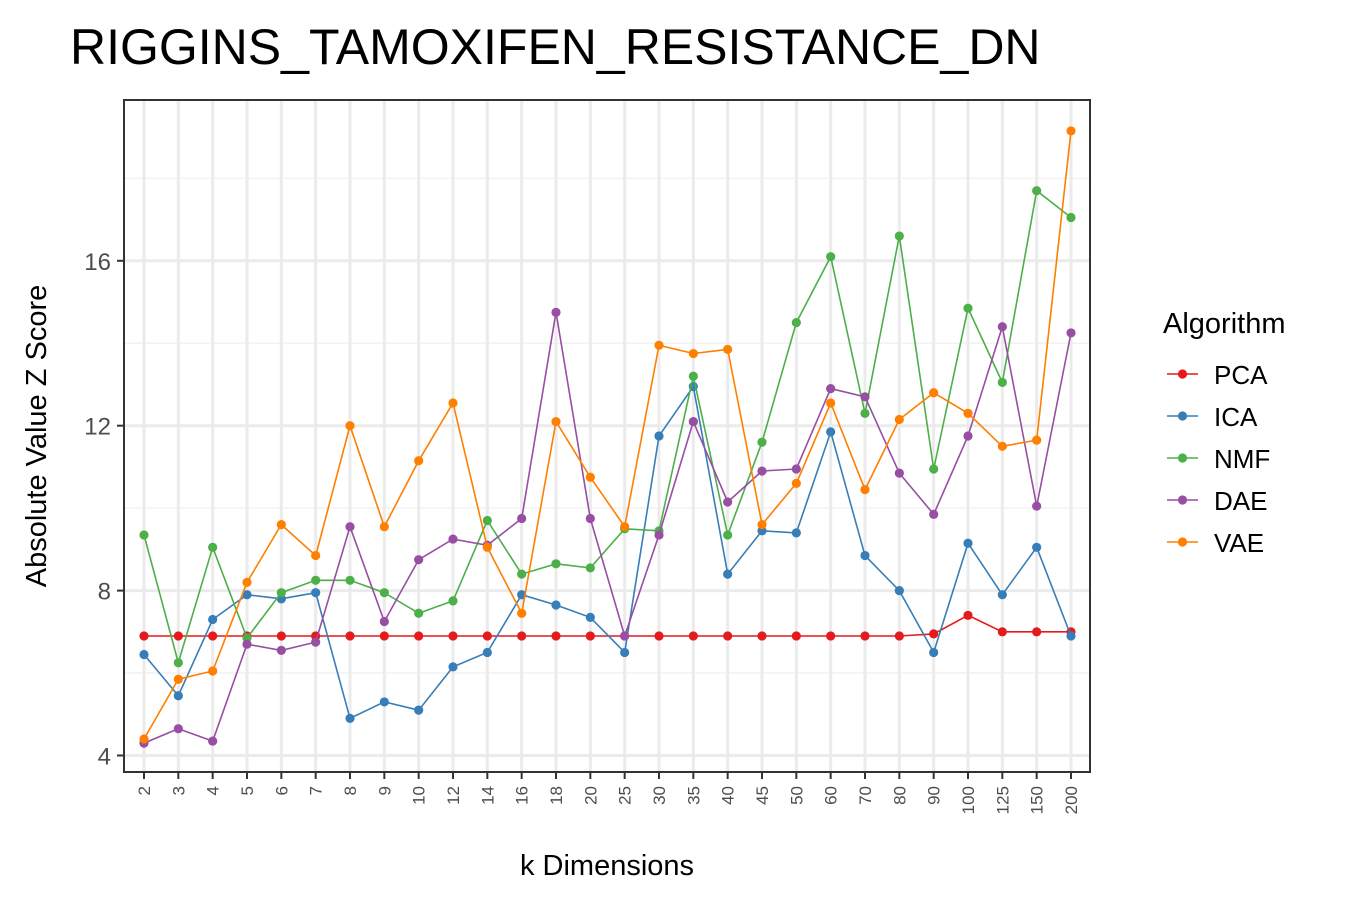  I want to click on x-tick-label: 6, so click(281, 790).